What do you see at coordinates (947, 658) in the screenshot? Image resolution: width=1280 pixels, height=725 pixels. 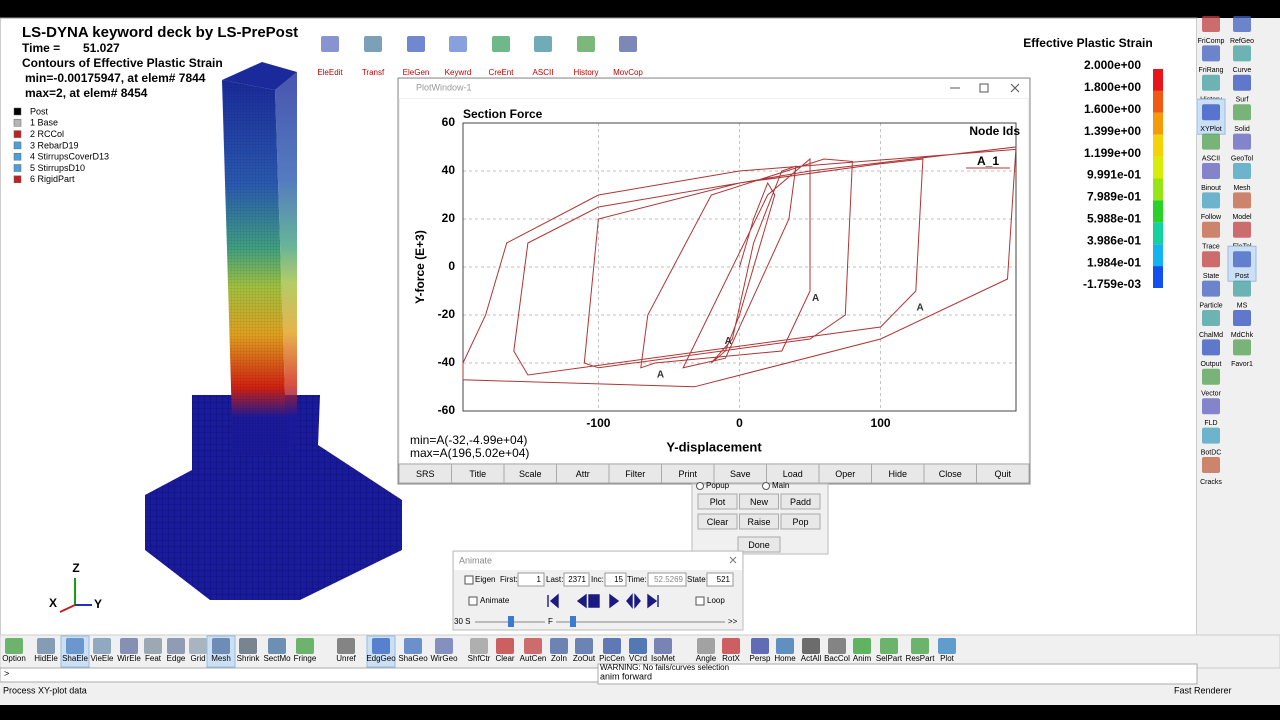 I see `tool-label: Plot` at bounding box center [947, 658].